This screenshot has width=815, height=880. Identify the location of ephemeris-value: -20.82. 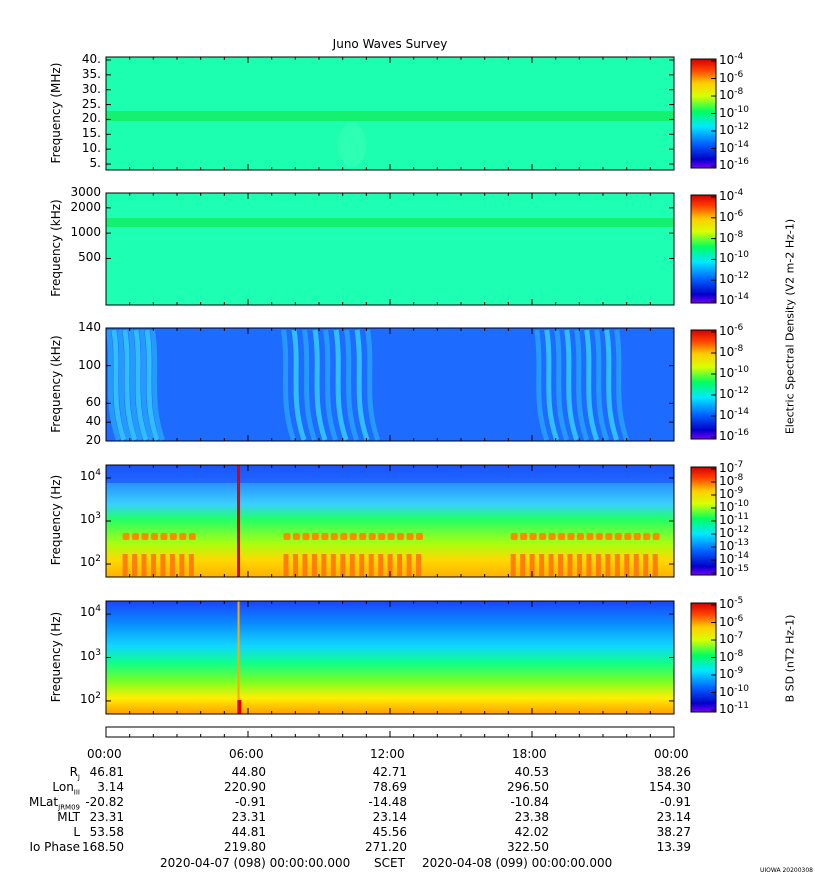
(104, 802).